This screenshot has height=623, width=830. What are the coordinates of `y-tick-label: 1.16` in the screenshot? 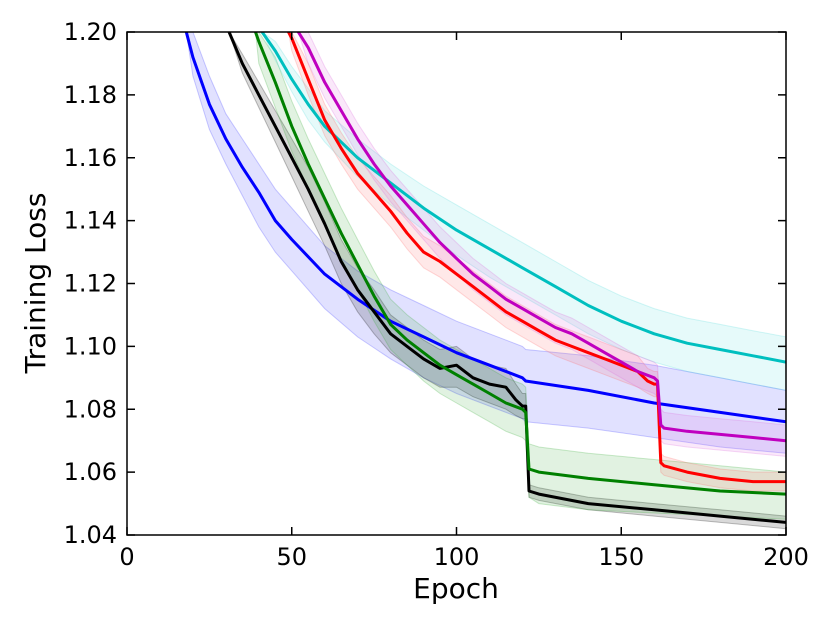 It's located at (90, 158).